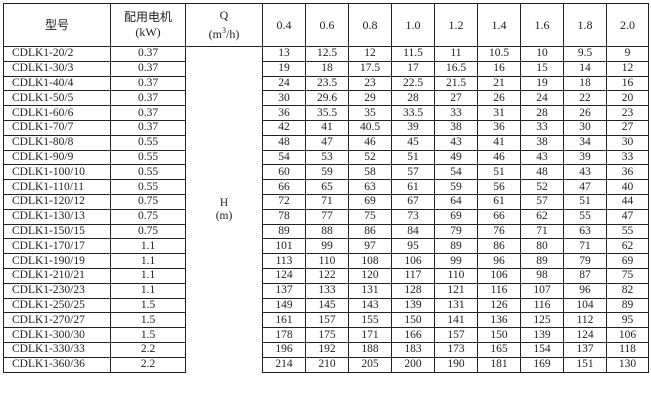 The image size is (651, 406). I want to click on model-cell: CDLK1-250/25, so click(57, 305).